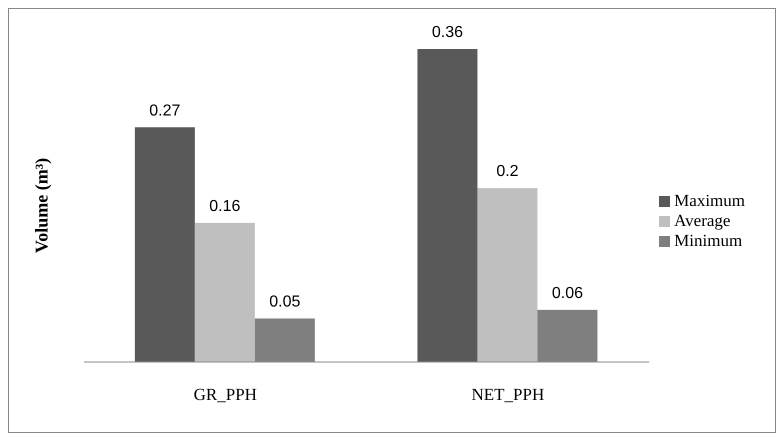 This screenshot has width=784, height=441. I want to click on legend-label: Minimum, so click(708, 240).